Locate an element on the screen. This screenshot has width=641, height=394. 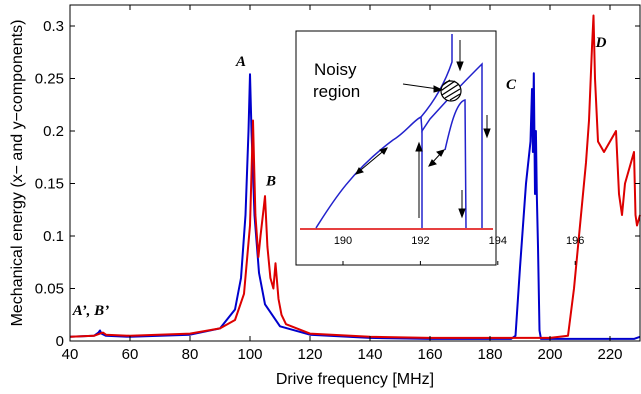
inset-blue-curve-lower is located at coordinates (399, 145).